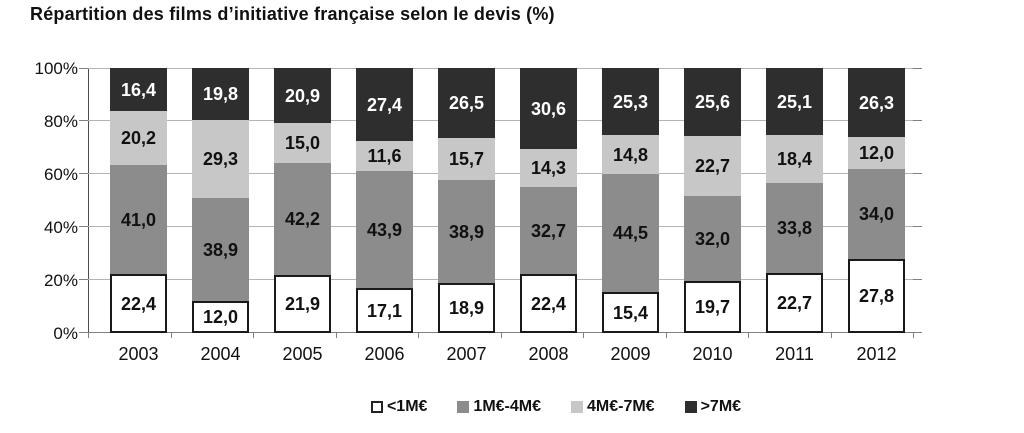 Image resolution: width=1024 pixels, height=433 pixels. I want to click on bar-segment: 15,4, so click(630, 312).